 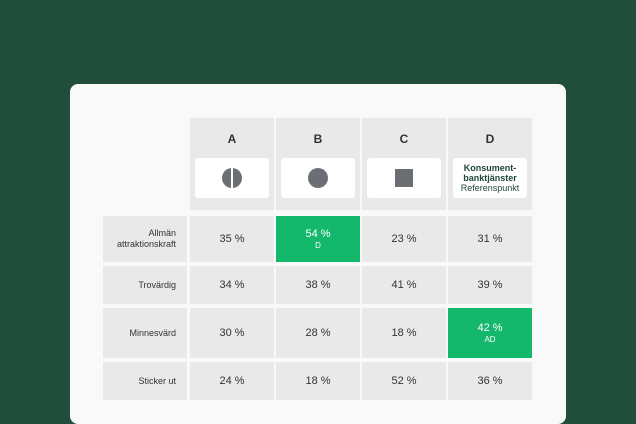 I want to click on row-label-credible: Trovärdig, so click(x=145, y=285).